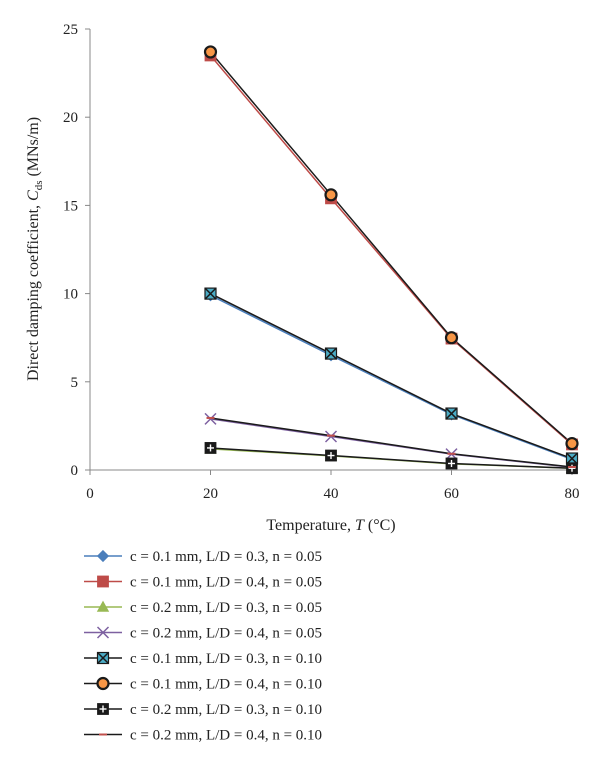 The image size is (600, 768). I want to click on legend-entry: c = 0.1 mm, L/D = 0.4, n = 0.05, so click(203, 583).